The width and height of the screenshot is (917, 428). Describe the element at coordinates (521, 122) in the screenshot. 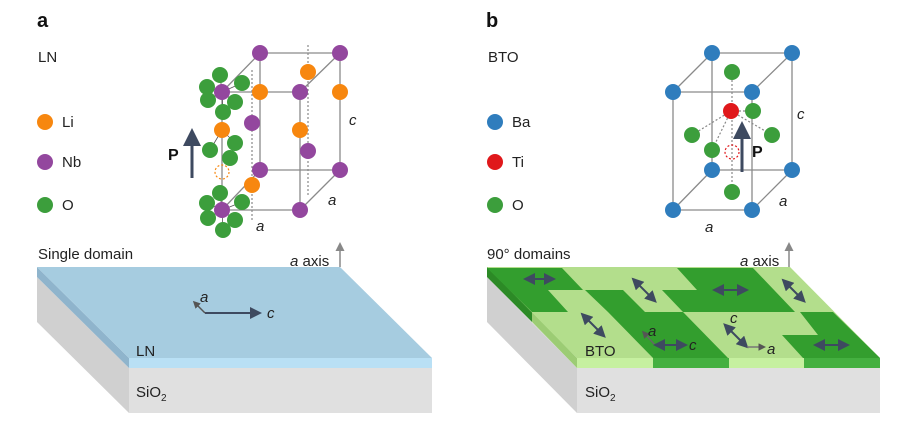

I see `legend-ba-label: Ba` at that location.